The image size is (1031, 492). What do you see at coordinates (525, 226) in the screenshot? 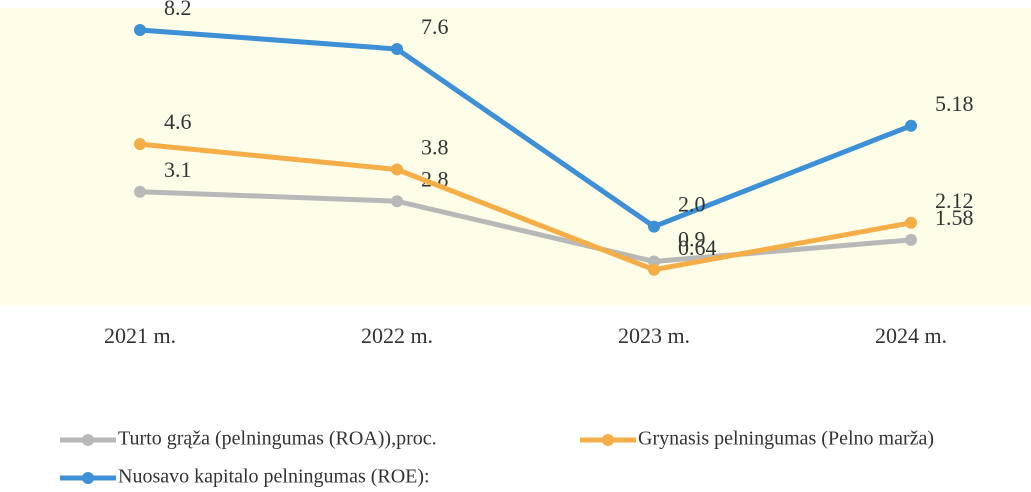
I see `series-line` at bounding box center [525, 226].